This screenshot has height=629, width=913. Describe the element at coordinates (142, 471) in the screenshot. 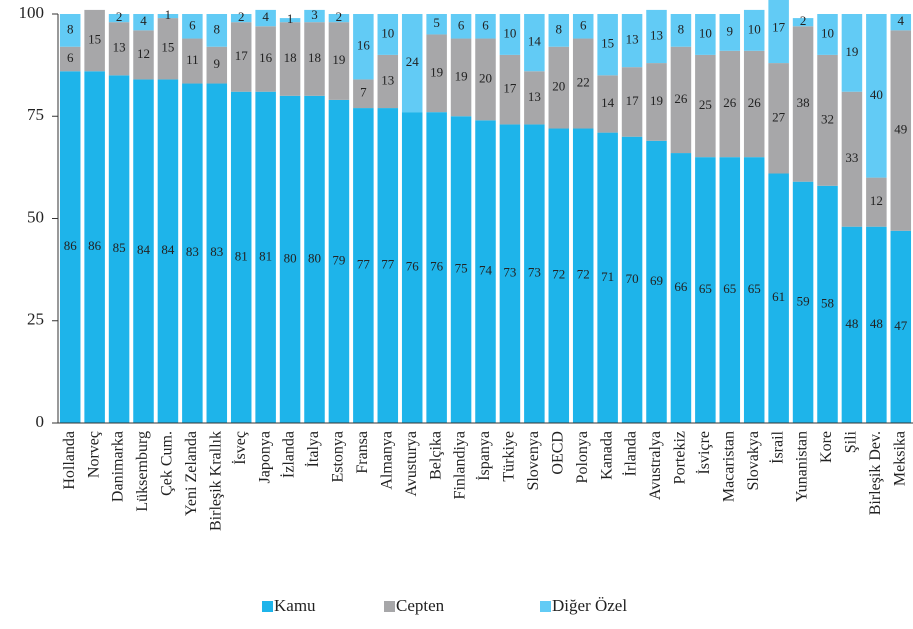

I see `x-tick-label: Lüksemburg` at that location.